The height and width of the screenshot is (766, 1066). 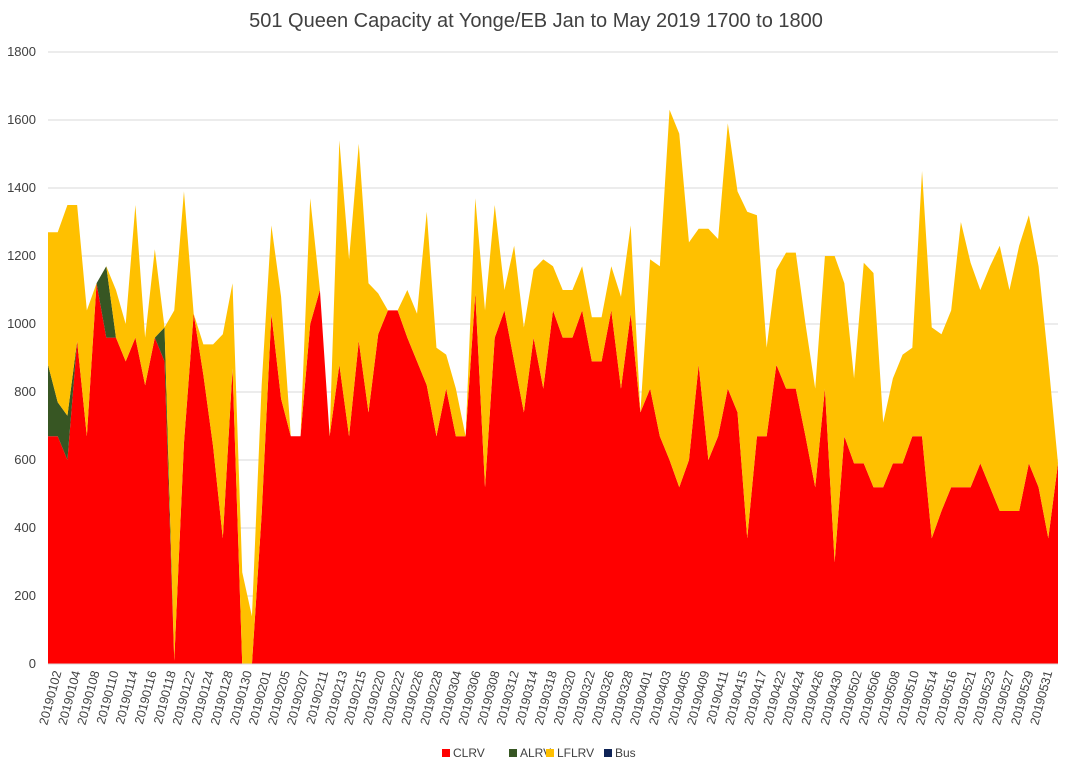 What do you see at coordinates (535, 753) in the screenshot?
I see `legend-label-alrv: ALRV` at bounding box center [535, 753].